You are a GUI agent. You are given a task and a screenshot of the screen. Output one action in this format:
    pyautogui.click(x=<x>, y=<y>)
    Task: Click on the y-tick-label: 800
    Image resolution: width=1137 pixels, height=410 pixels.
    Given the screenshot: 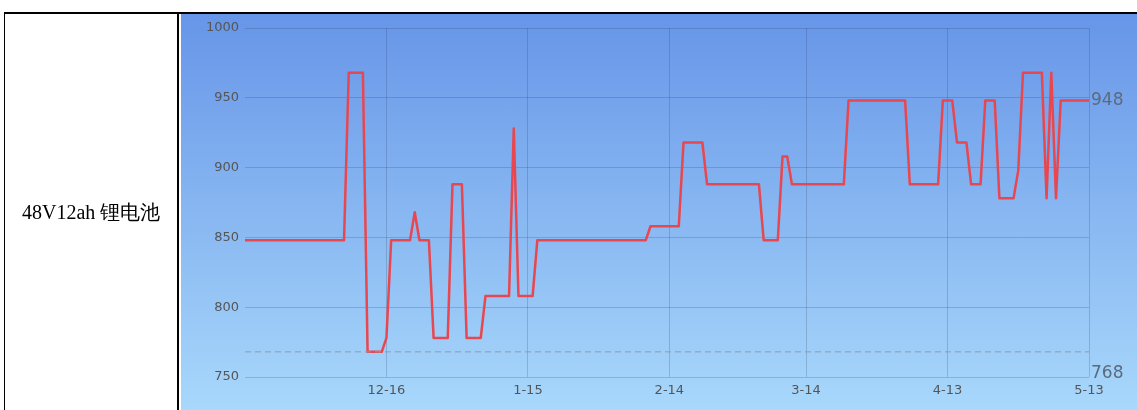 What is the action you would take?
    pyautogui.click(x=226, y=306)
    